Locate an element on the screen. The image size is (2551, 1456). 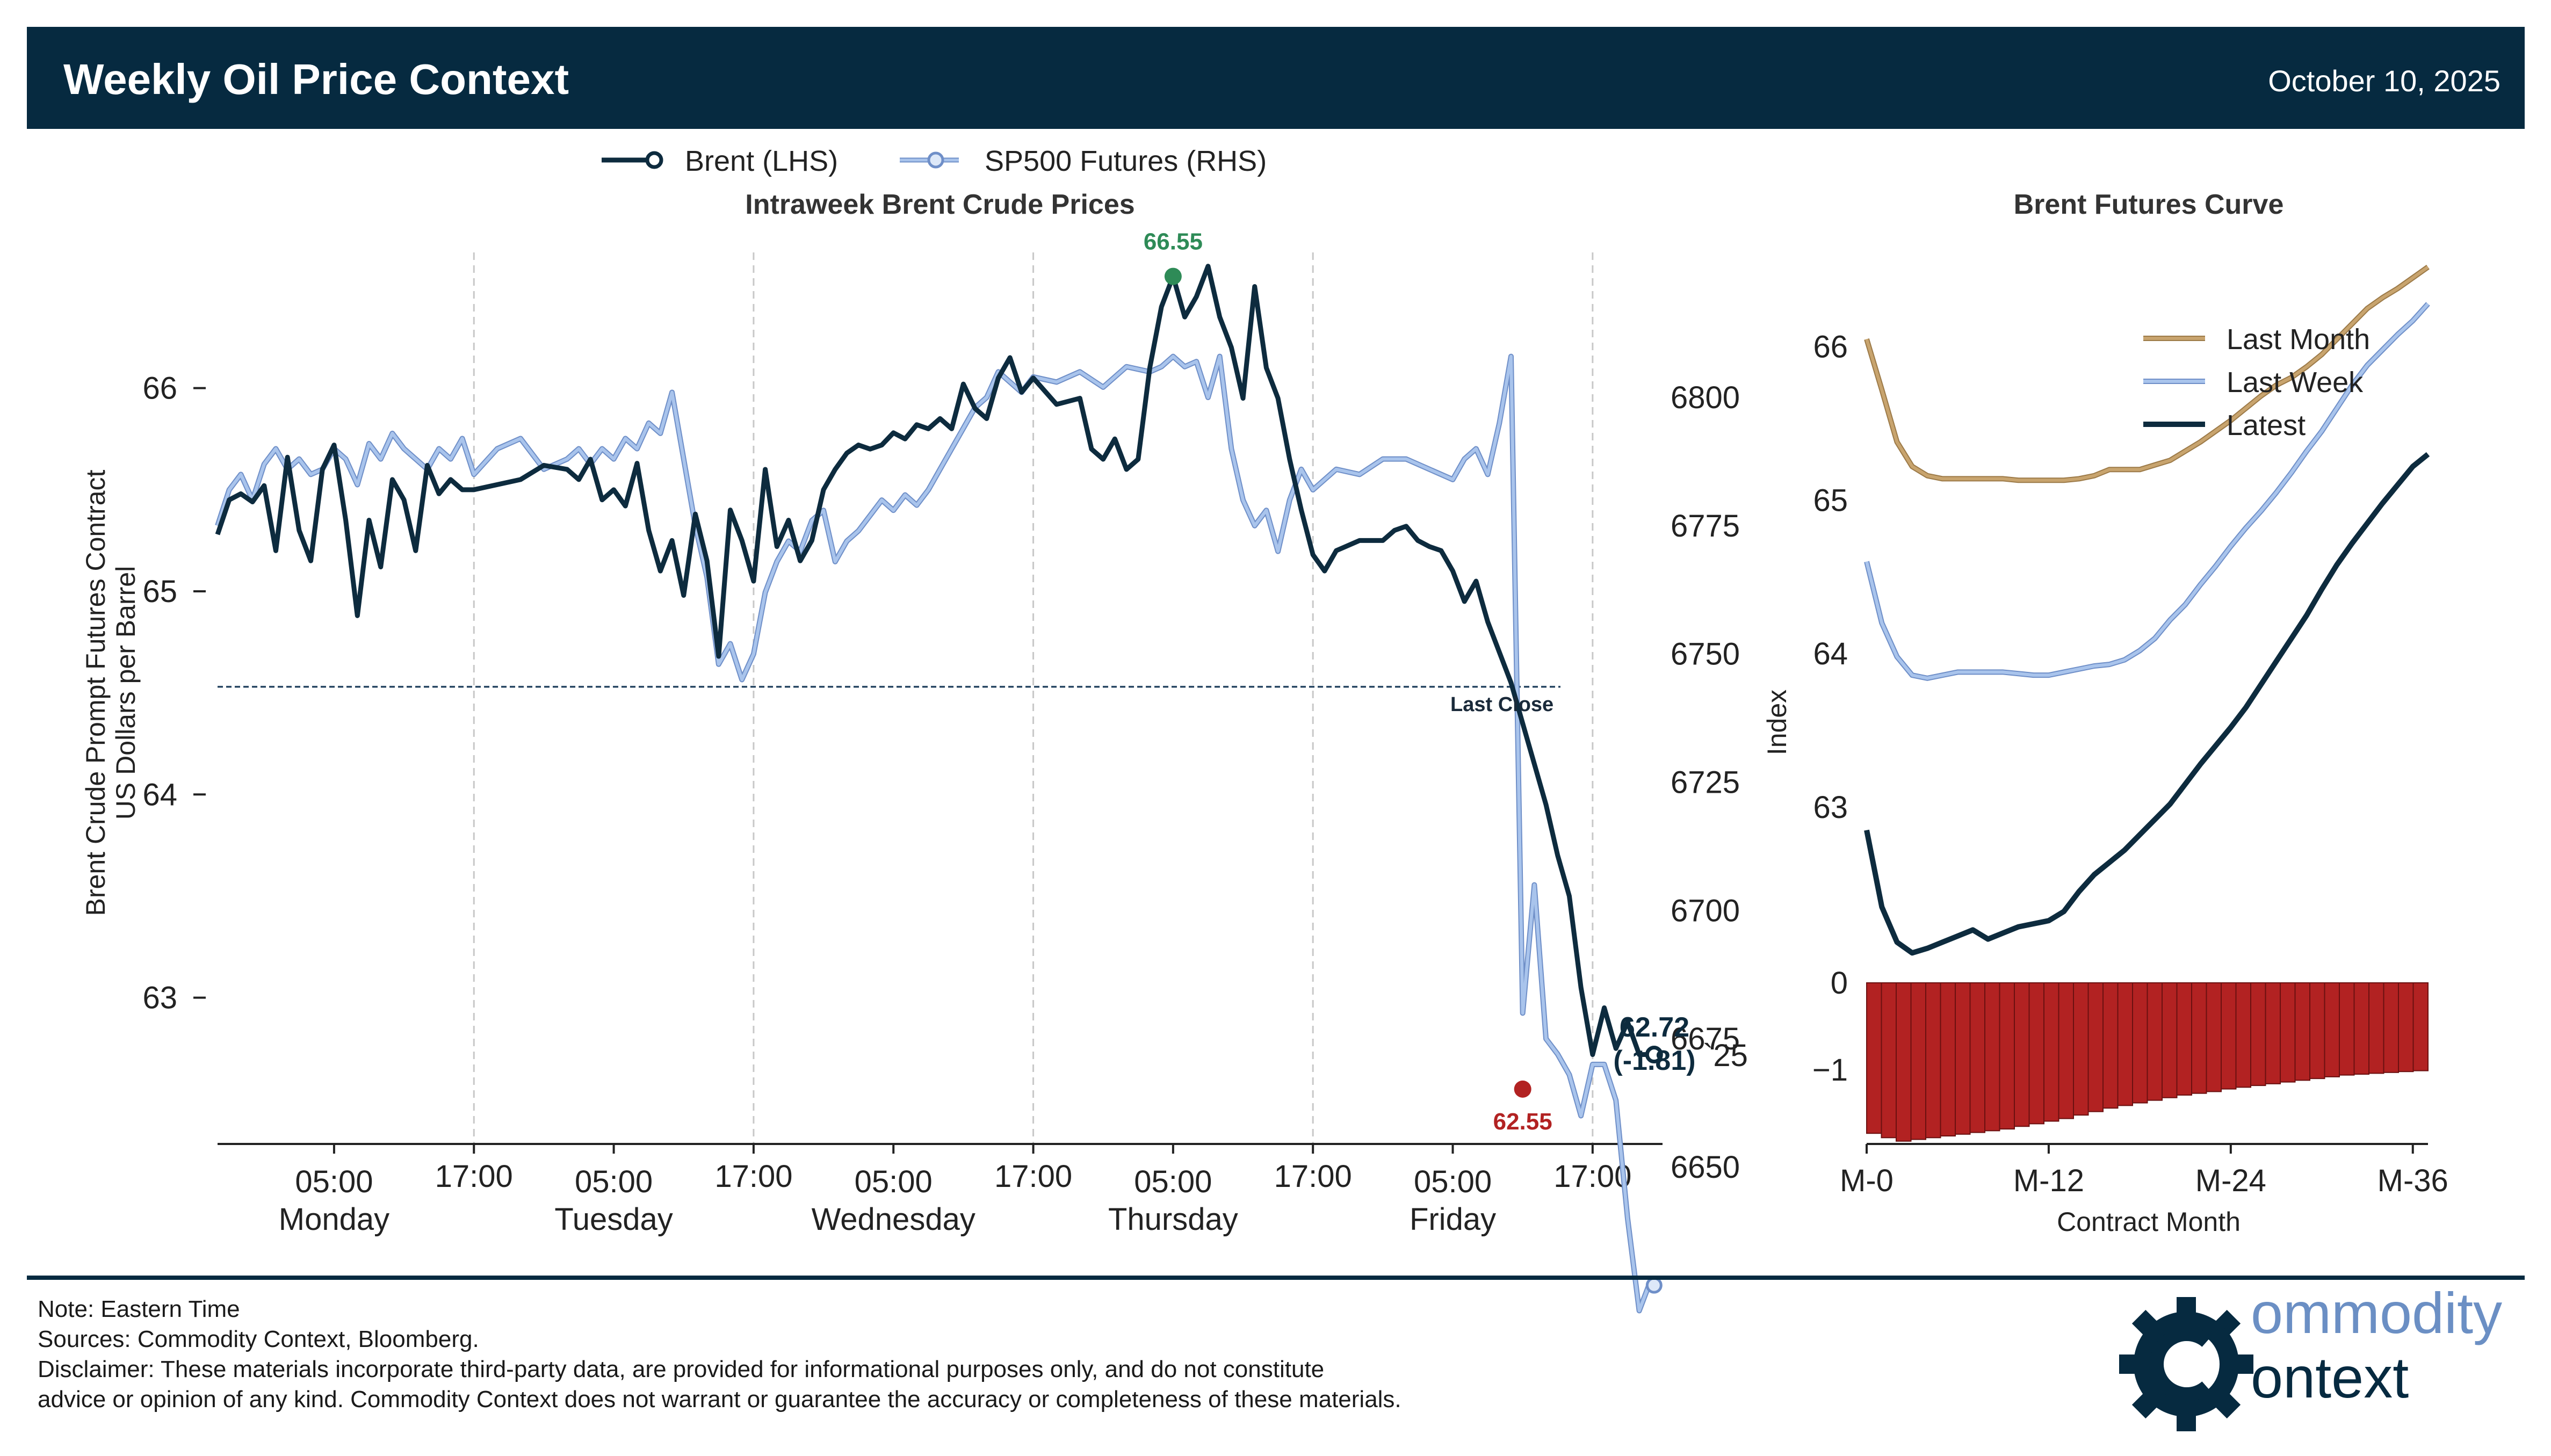
curve-latest-line is located at coordinates (2147, 704).